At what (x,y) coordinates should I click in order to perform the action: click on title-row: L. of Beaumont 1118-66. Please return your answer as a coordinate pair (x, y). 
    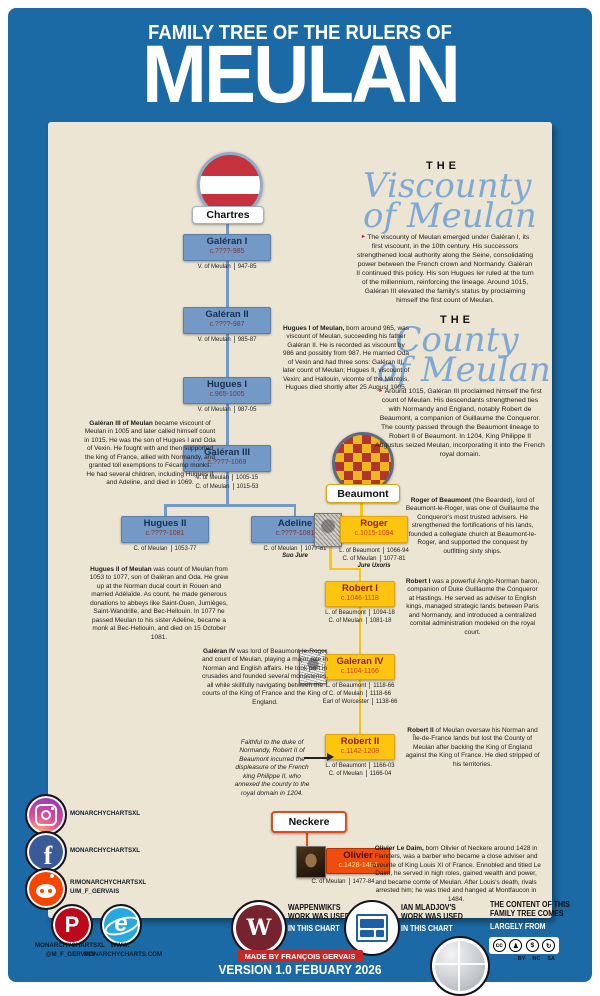
    Looking at the image, I should click on (360, 685).